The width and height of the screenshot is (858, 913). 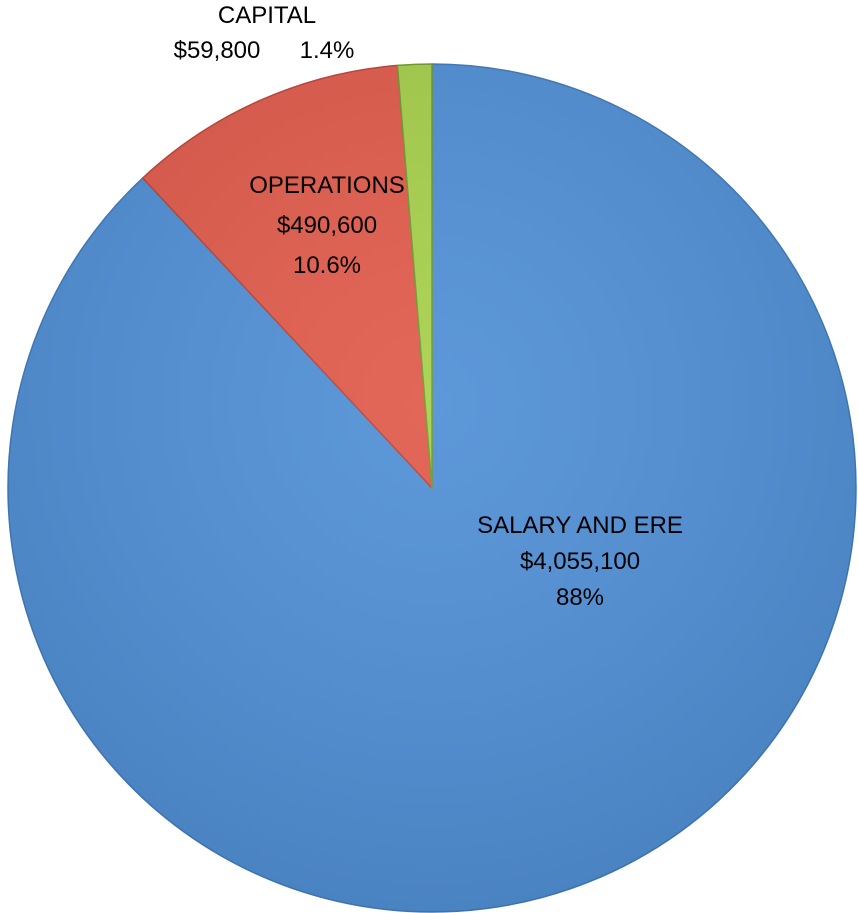 I want to click on label-salary: SALARY AND ERE $4,055,100 88%, so click(x=580, y=561).